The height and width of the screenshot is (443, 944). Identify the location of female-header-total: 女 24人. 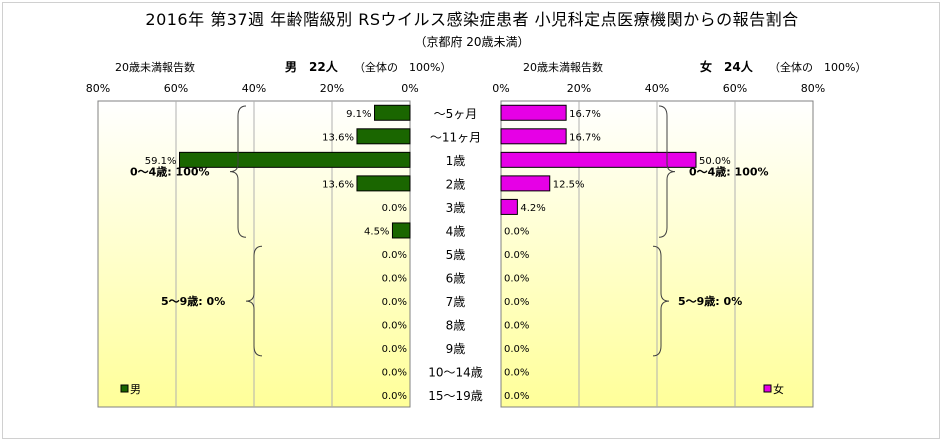
(726, 67).